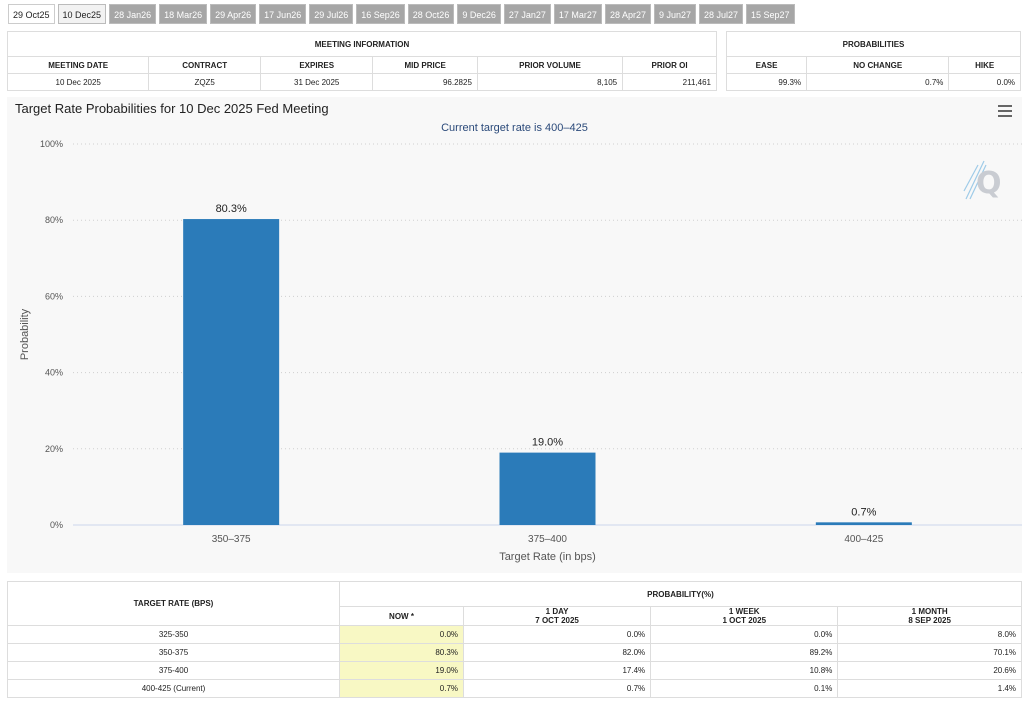 This screenshot has width=1024, height=707. I want to click on table-row: 375-400 19.0% 17.4% 10.8% 20.6%, so click(514, 670).